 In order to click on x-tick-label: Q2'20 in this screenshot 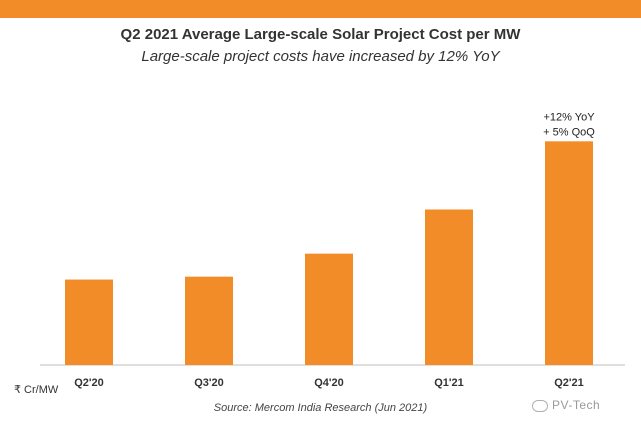, I will do `click(89, 383)`.